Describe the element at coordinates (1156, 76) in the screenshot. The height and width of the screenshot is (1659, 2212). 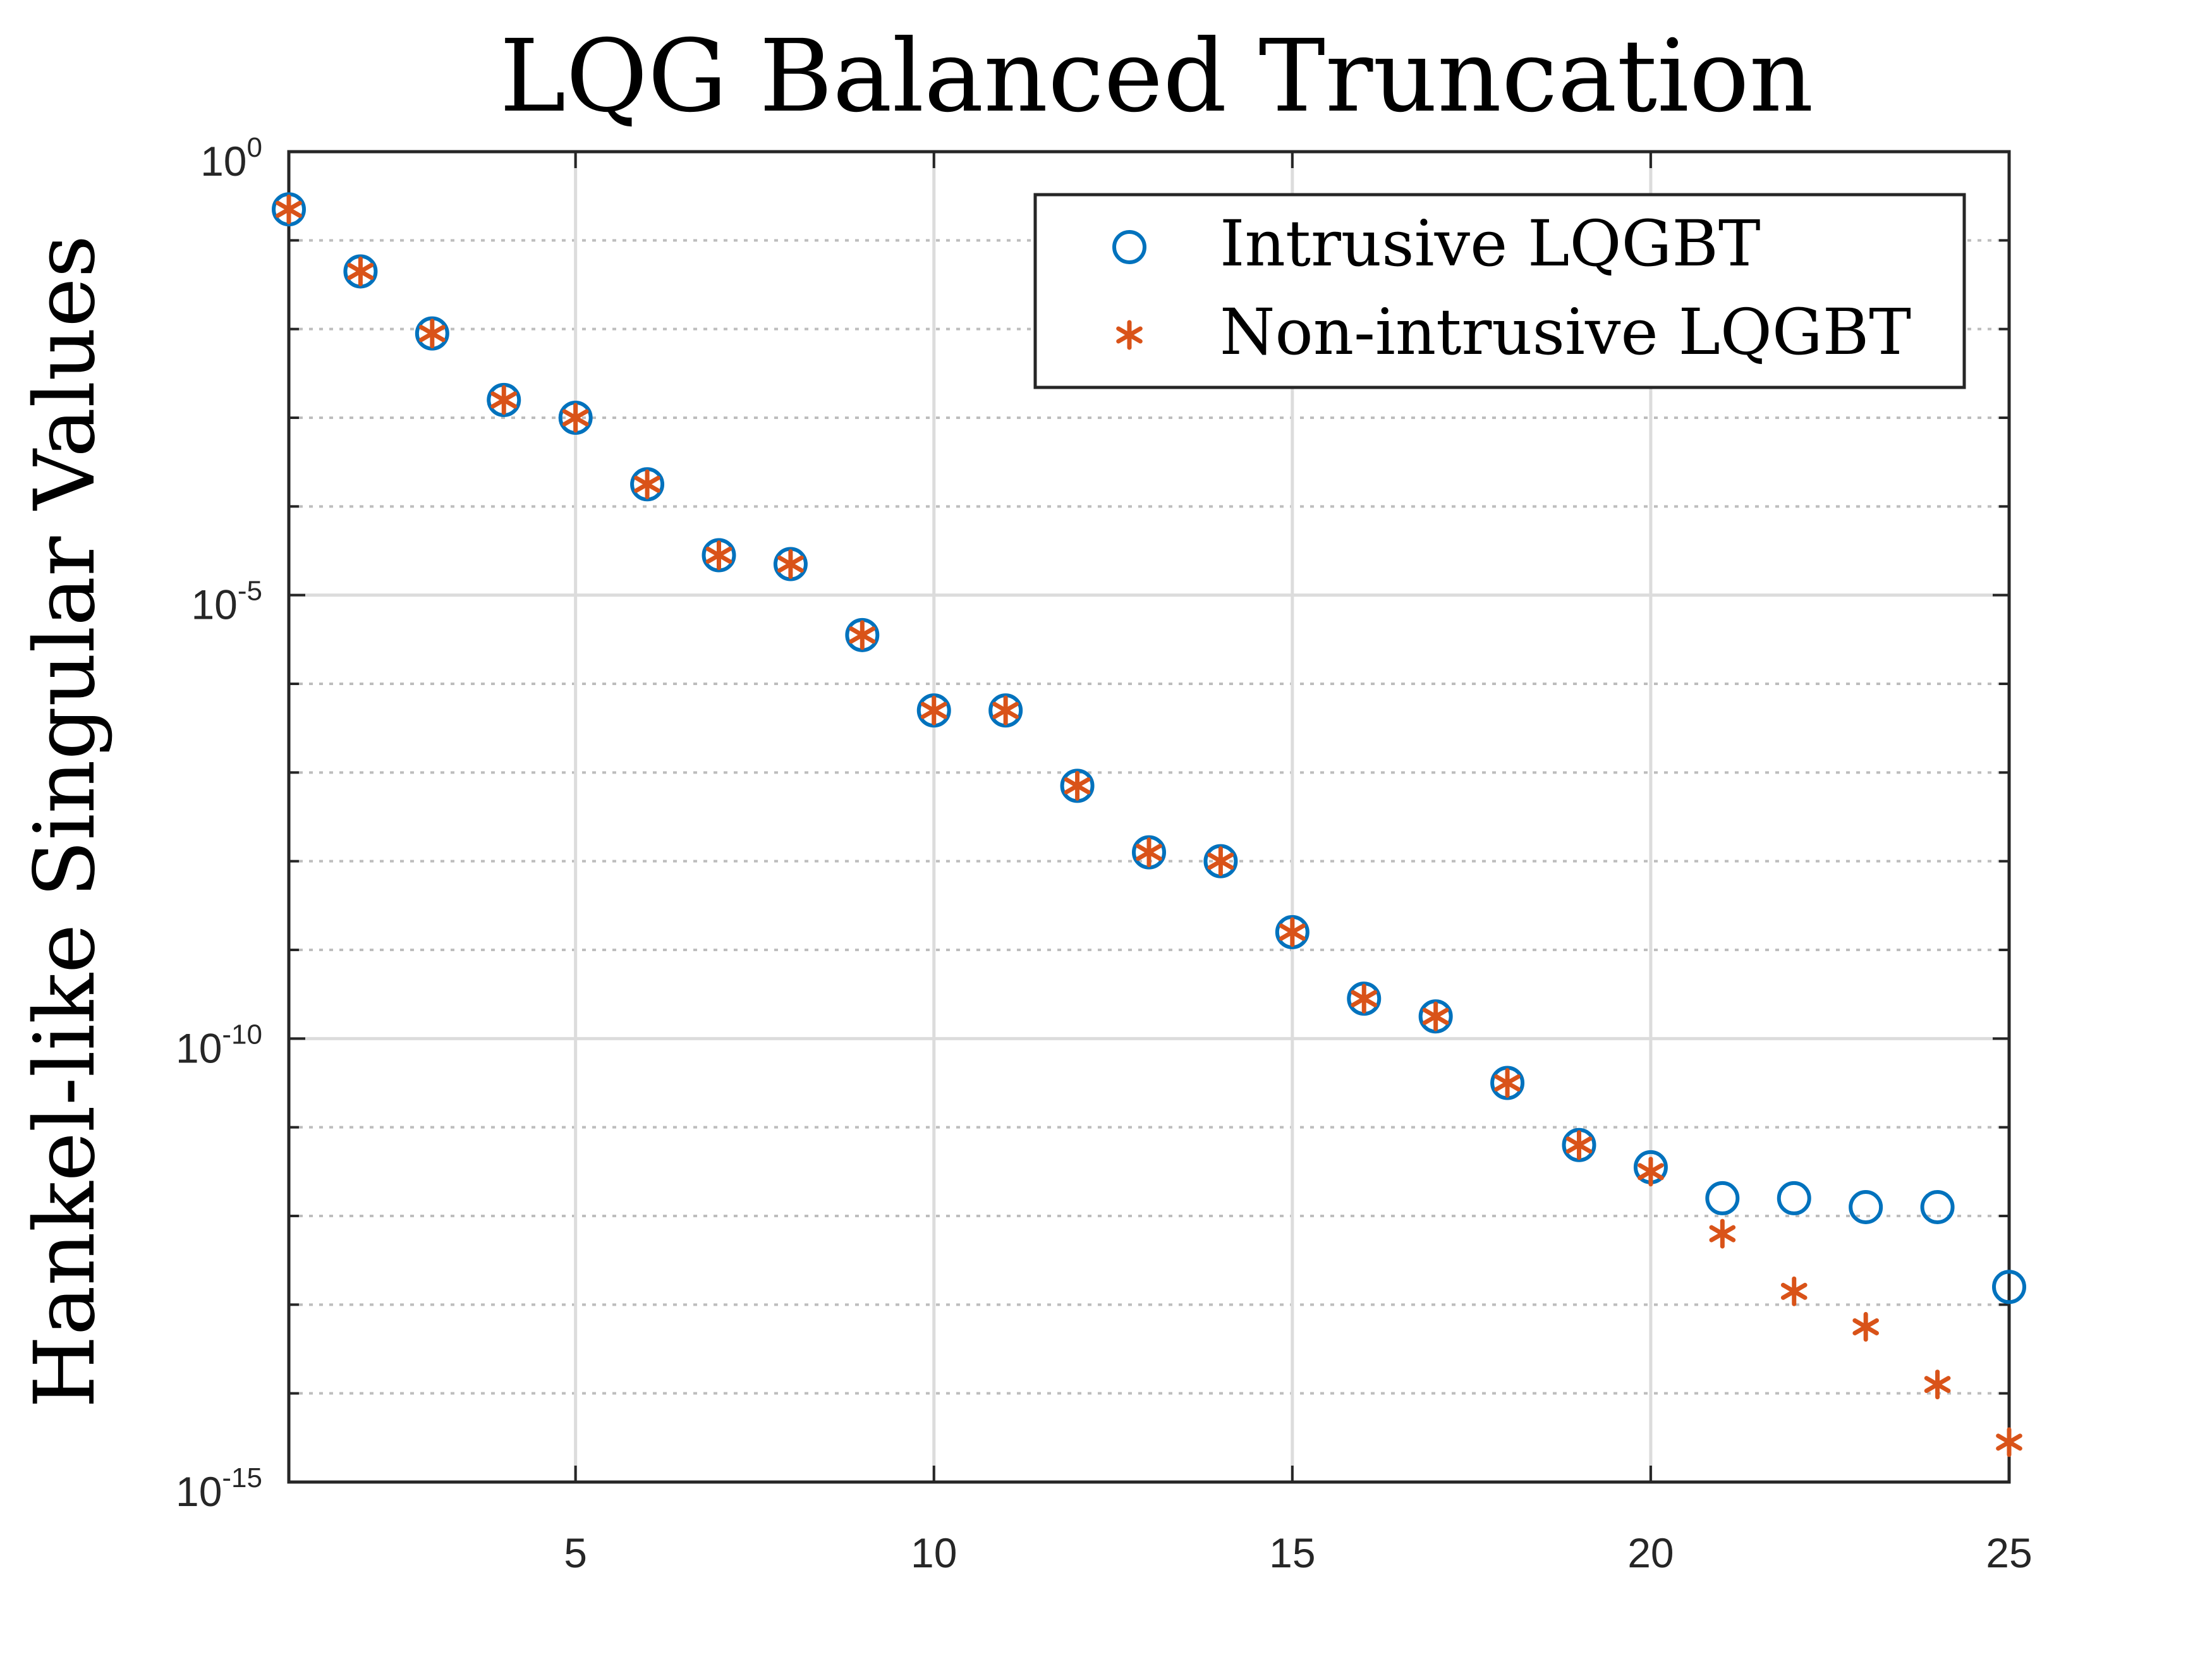
I see `chart-title: LQG Balanced Truncation` at that location.